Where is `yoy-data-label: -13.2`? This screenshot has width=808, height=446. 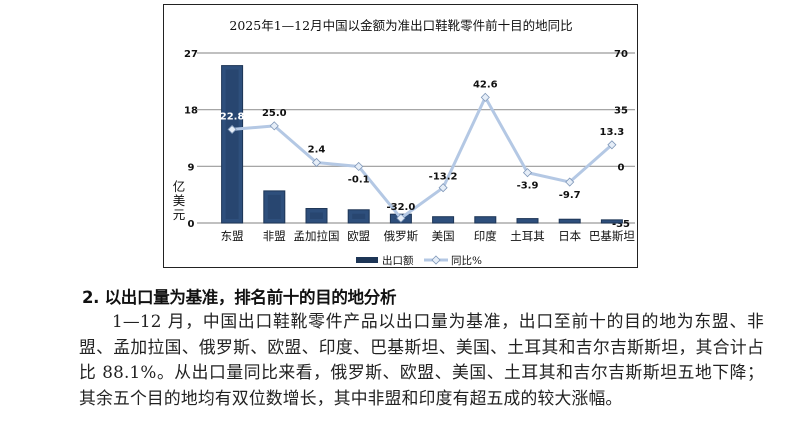
yoy-data-label: -13.2 is located at coordinates (443, 177).